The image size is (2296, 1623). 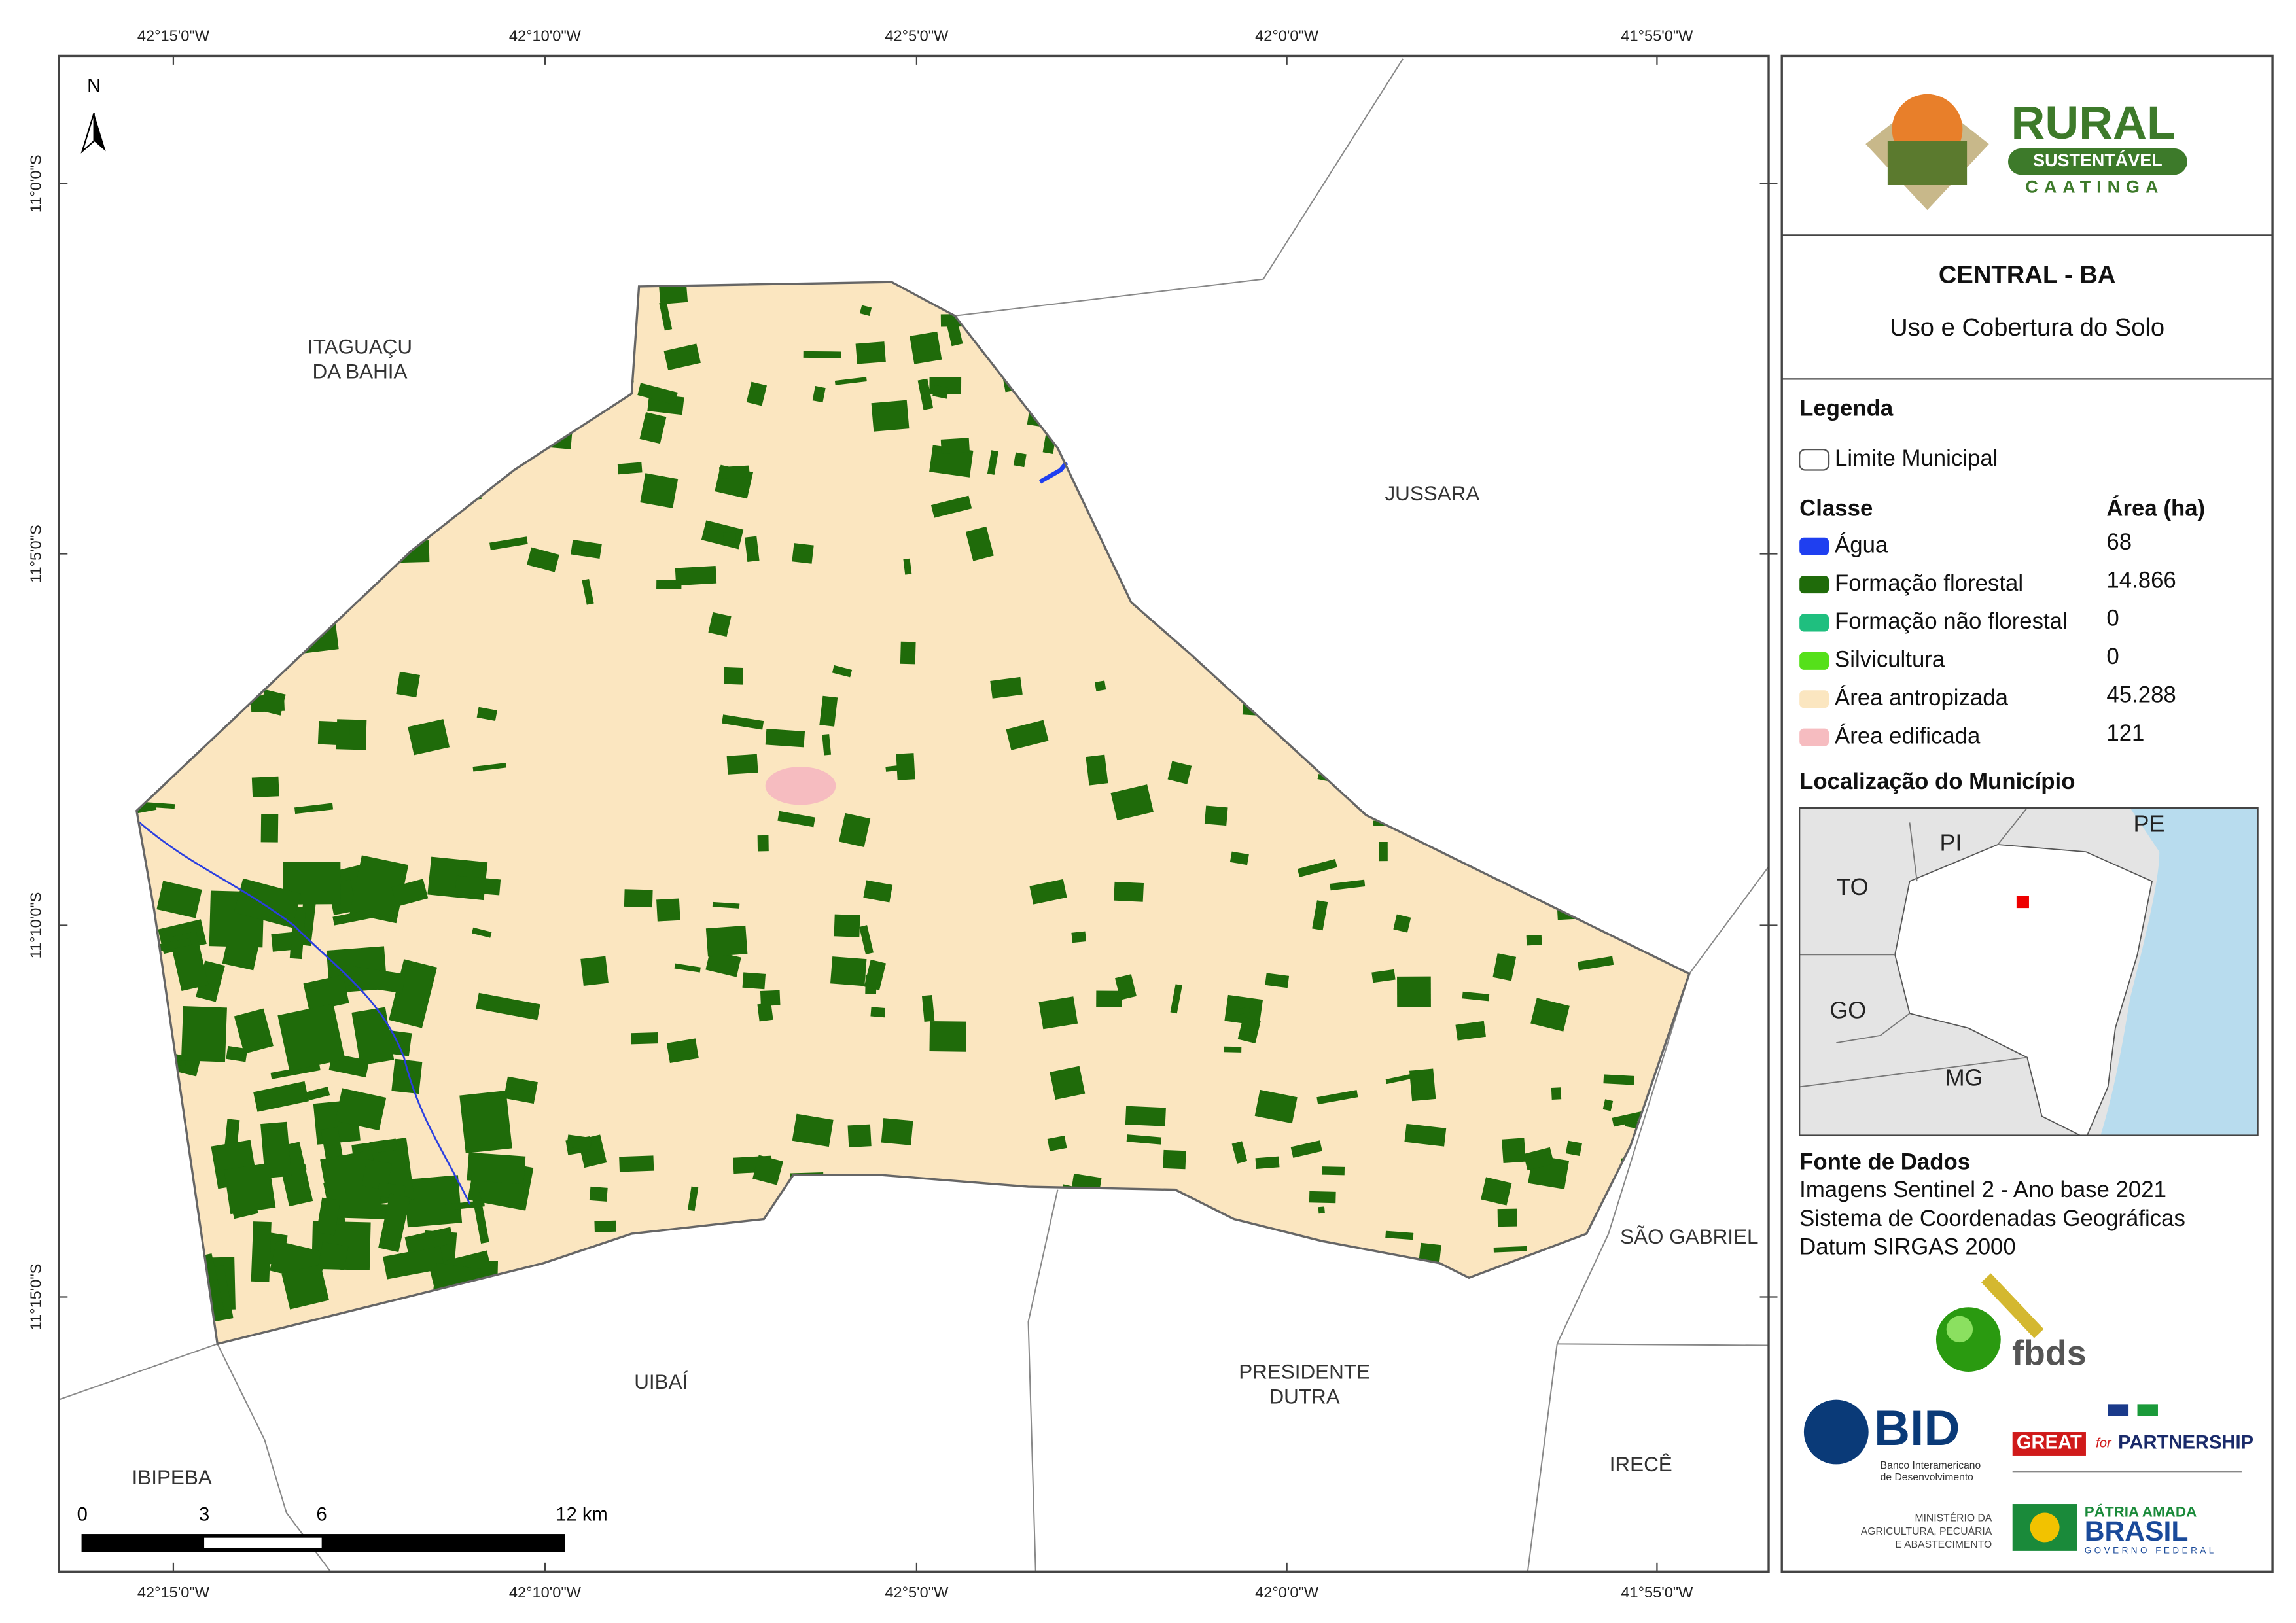 What do you see at coordinates (1815, 460) in the screenshot?
I see `boundary-swatch` at bounding box center [1815, 460].